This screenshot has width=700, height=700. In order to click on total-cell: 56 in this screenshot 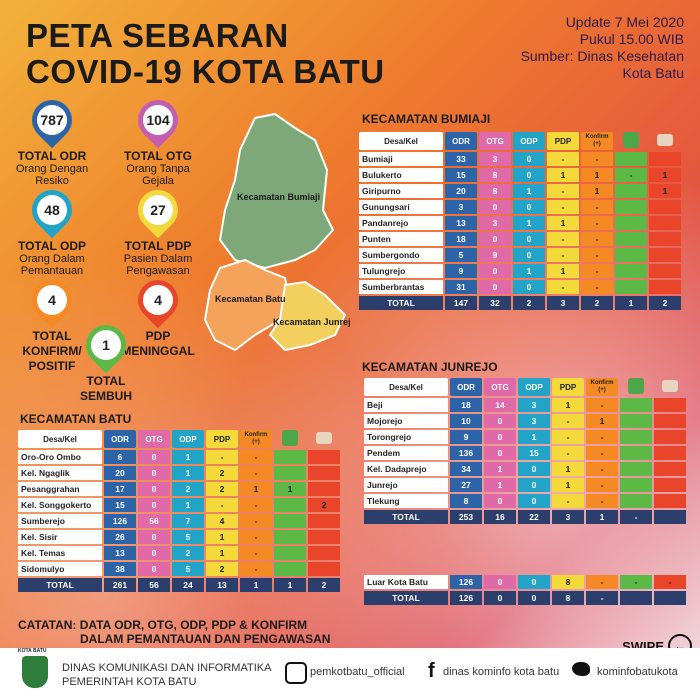, I will do `click(154, 585)`.